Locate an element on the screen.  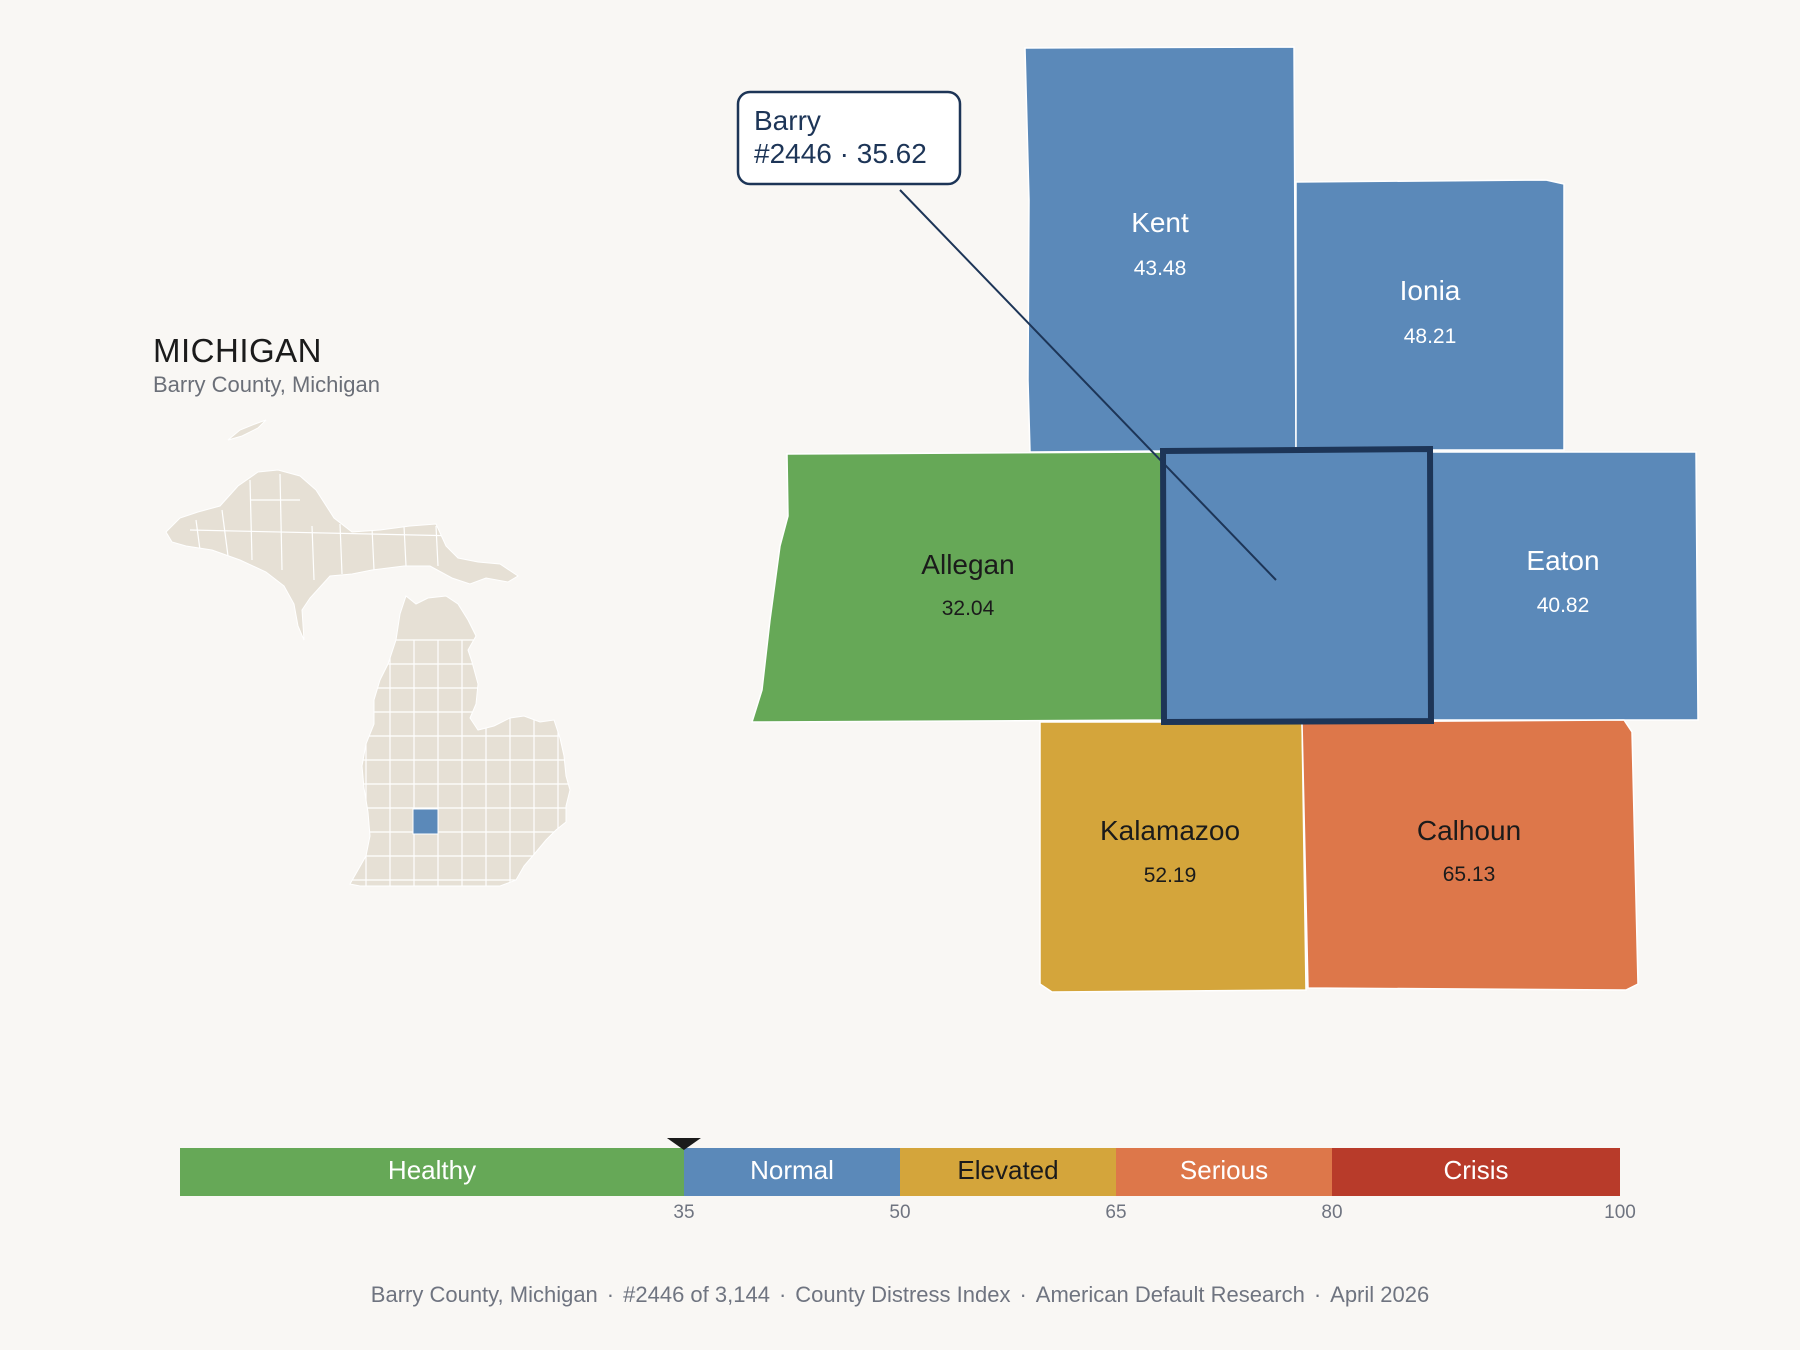
county-calhoun: Calhoun 65.13 is located at coordinates (1470, 855).